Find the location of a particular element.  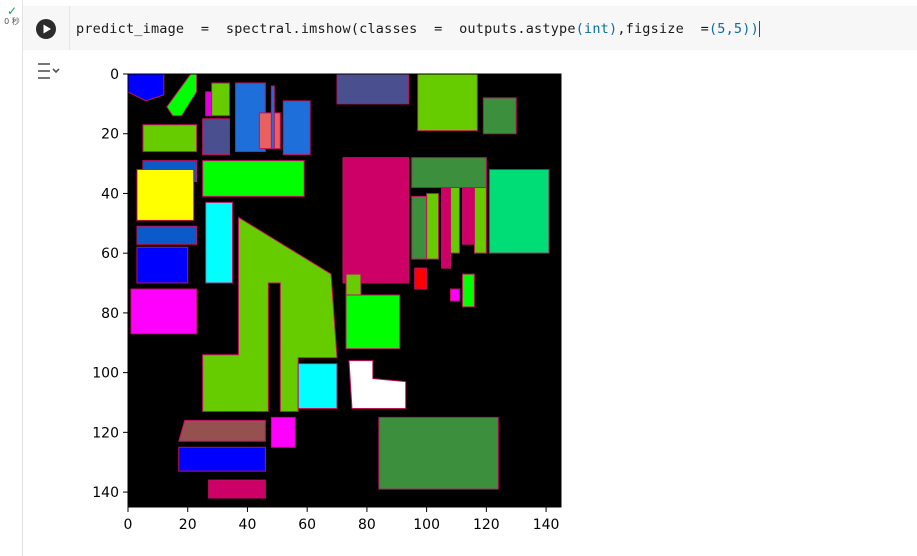

region-blue-bottom is located at coordinates (222, 459).